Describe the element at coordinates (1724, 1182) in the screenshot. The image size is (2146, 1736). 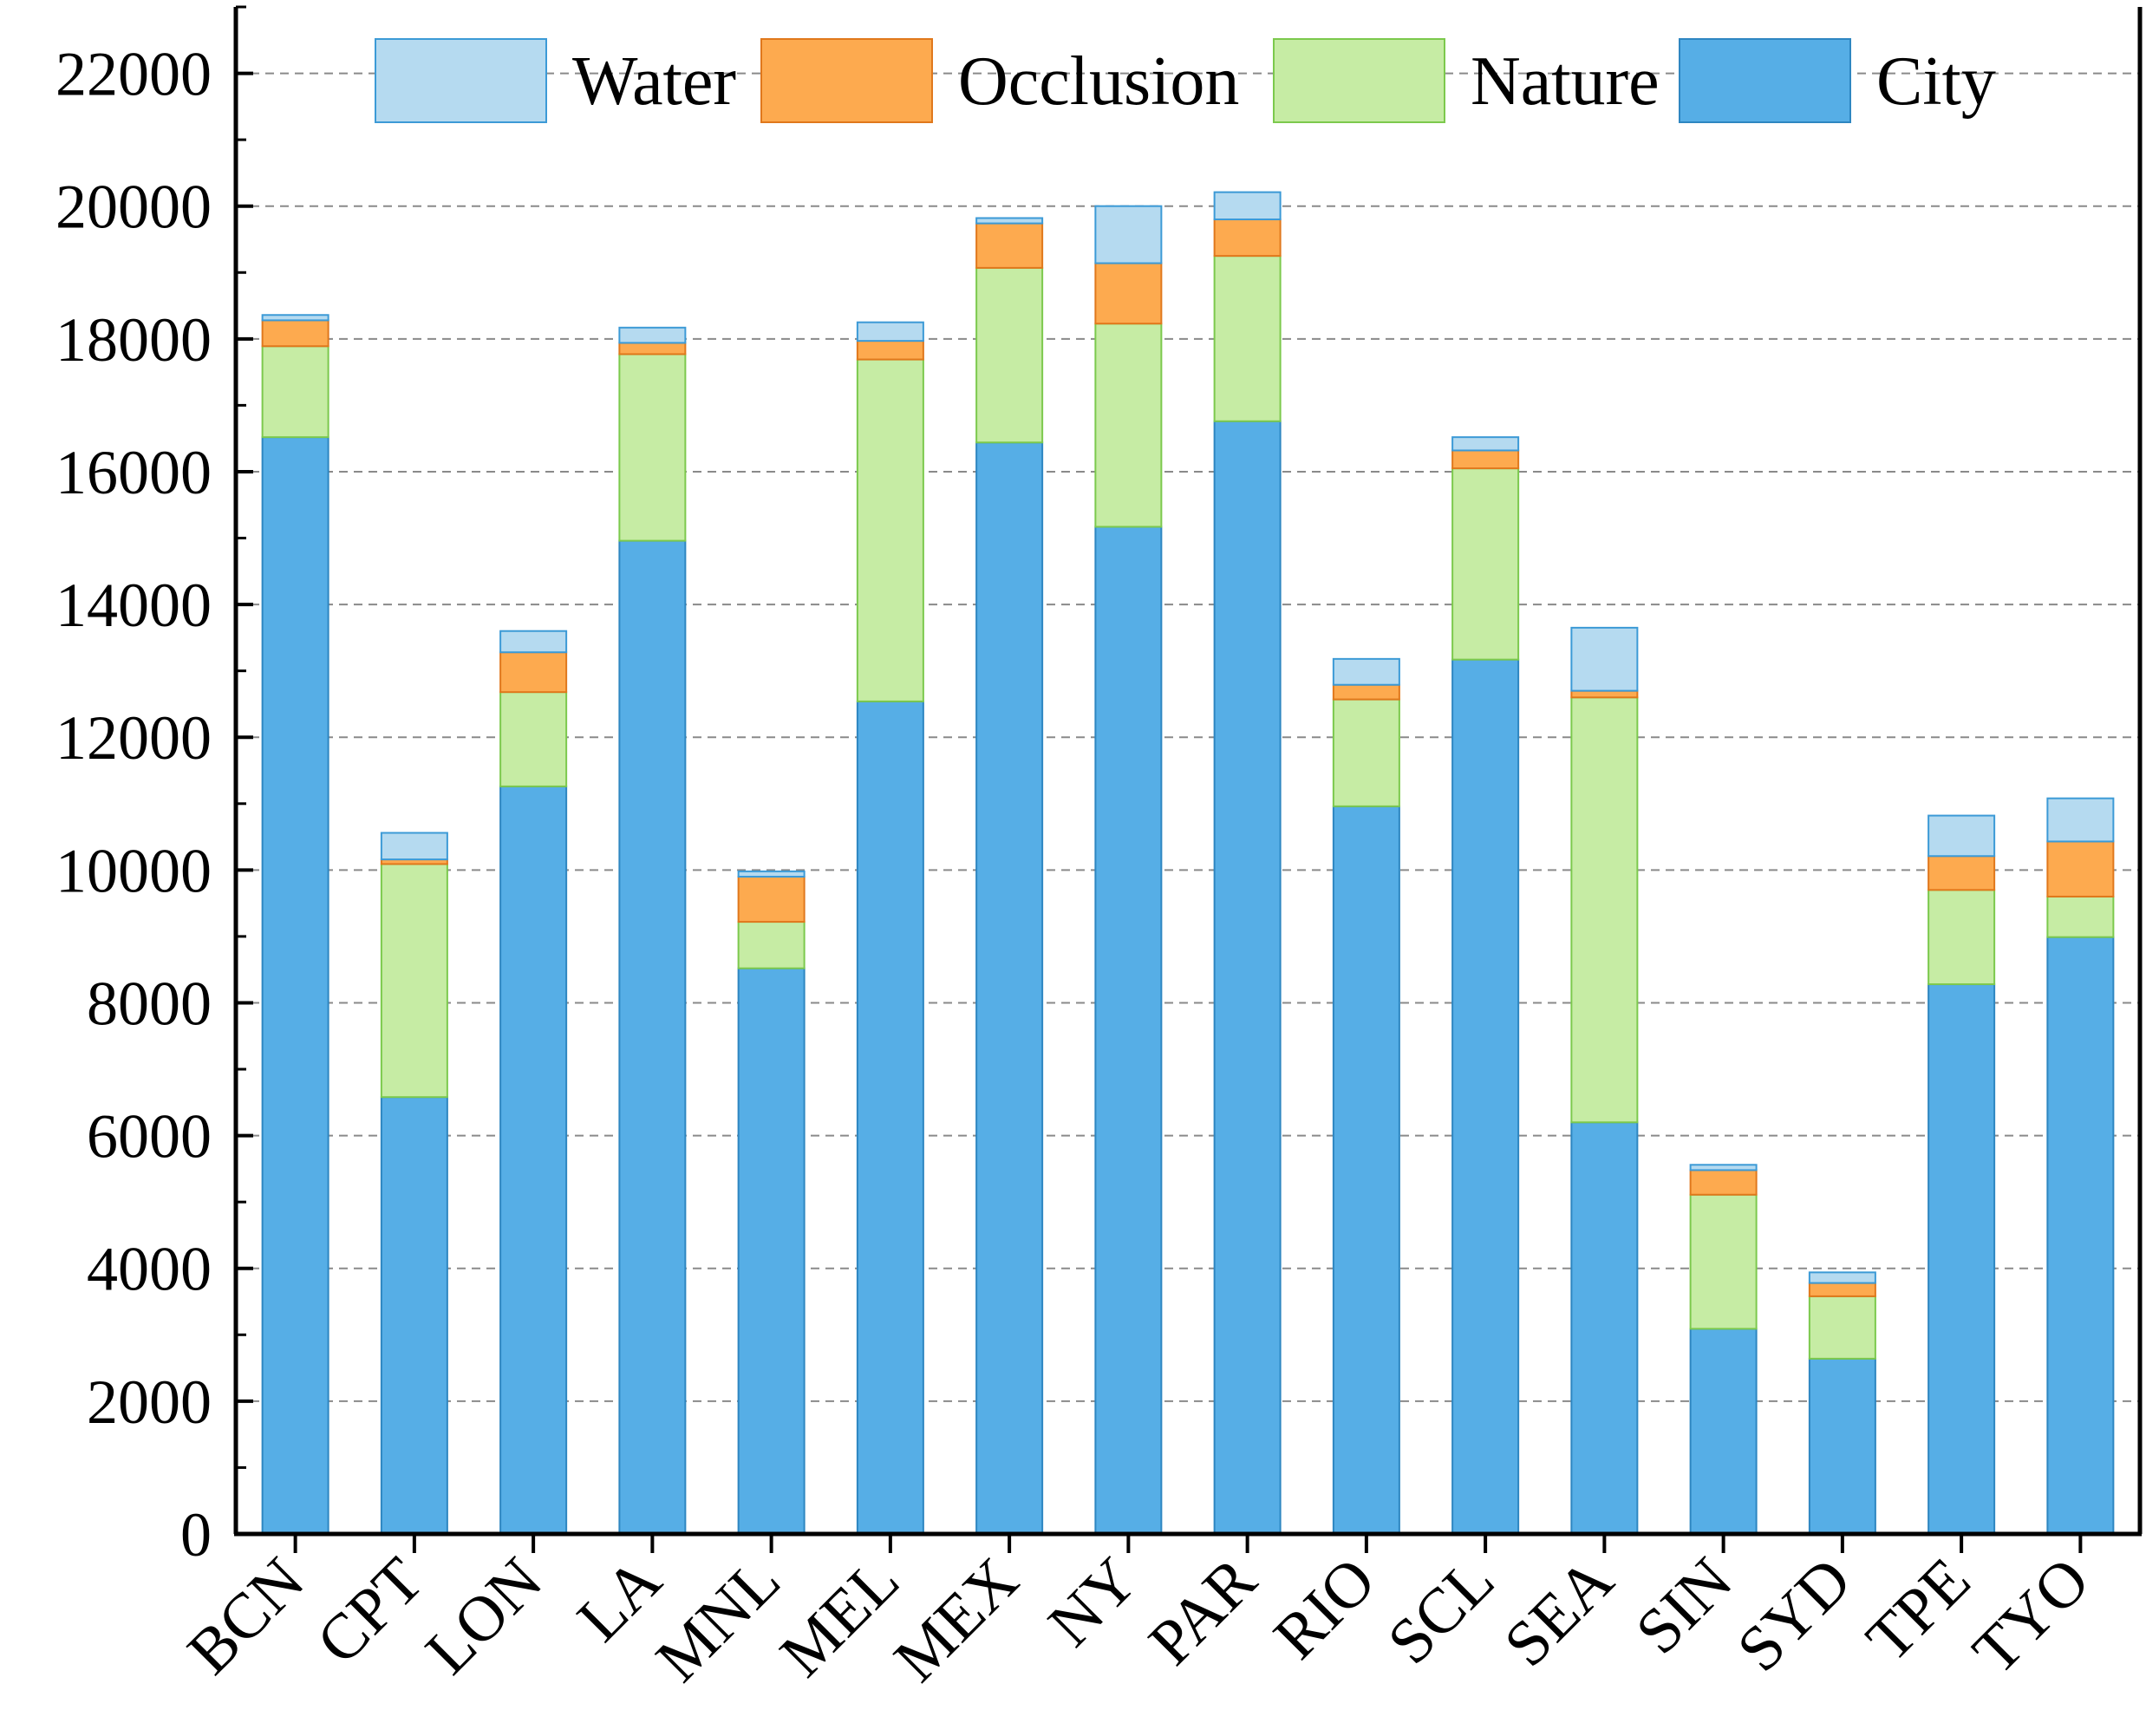
I see `bar-sin-occlusion` at that location.